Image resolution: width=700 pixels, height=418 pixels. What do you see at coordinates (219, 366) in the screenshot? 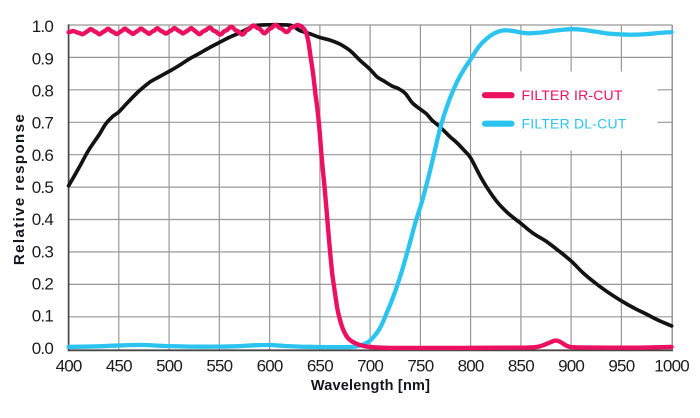
I see `svg-text: 550` at bounding box center [219, 366].